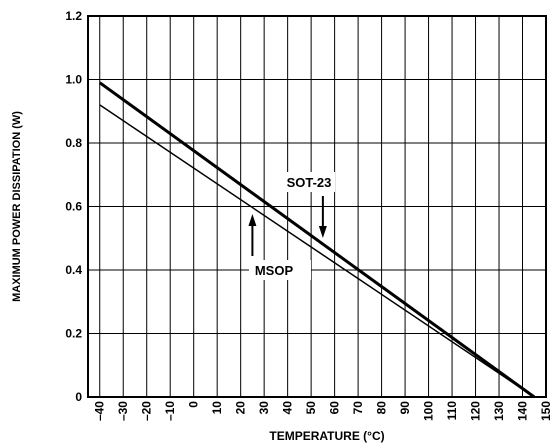  I want to click on sot23-label: SOT-23, so click(309, 182).